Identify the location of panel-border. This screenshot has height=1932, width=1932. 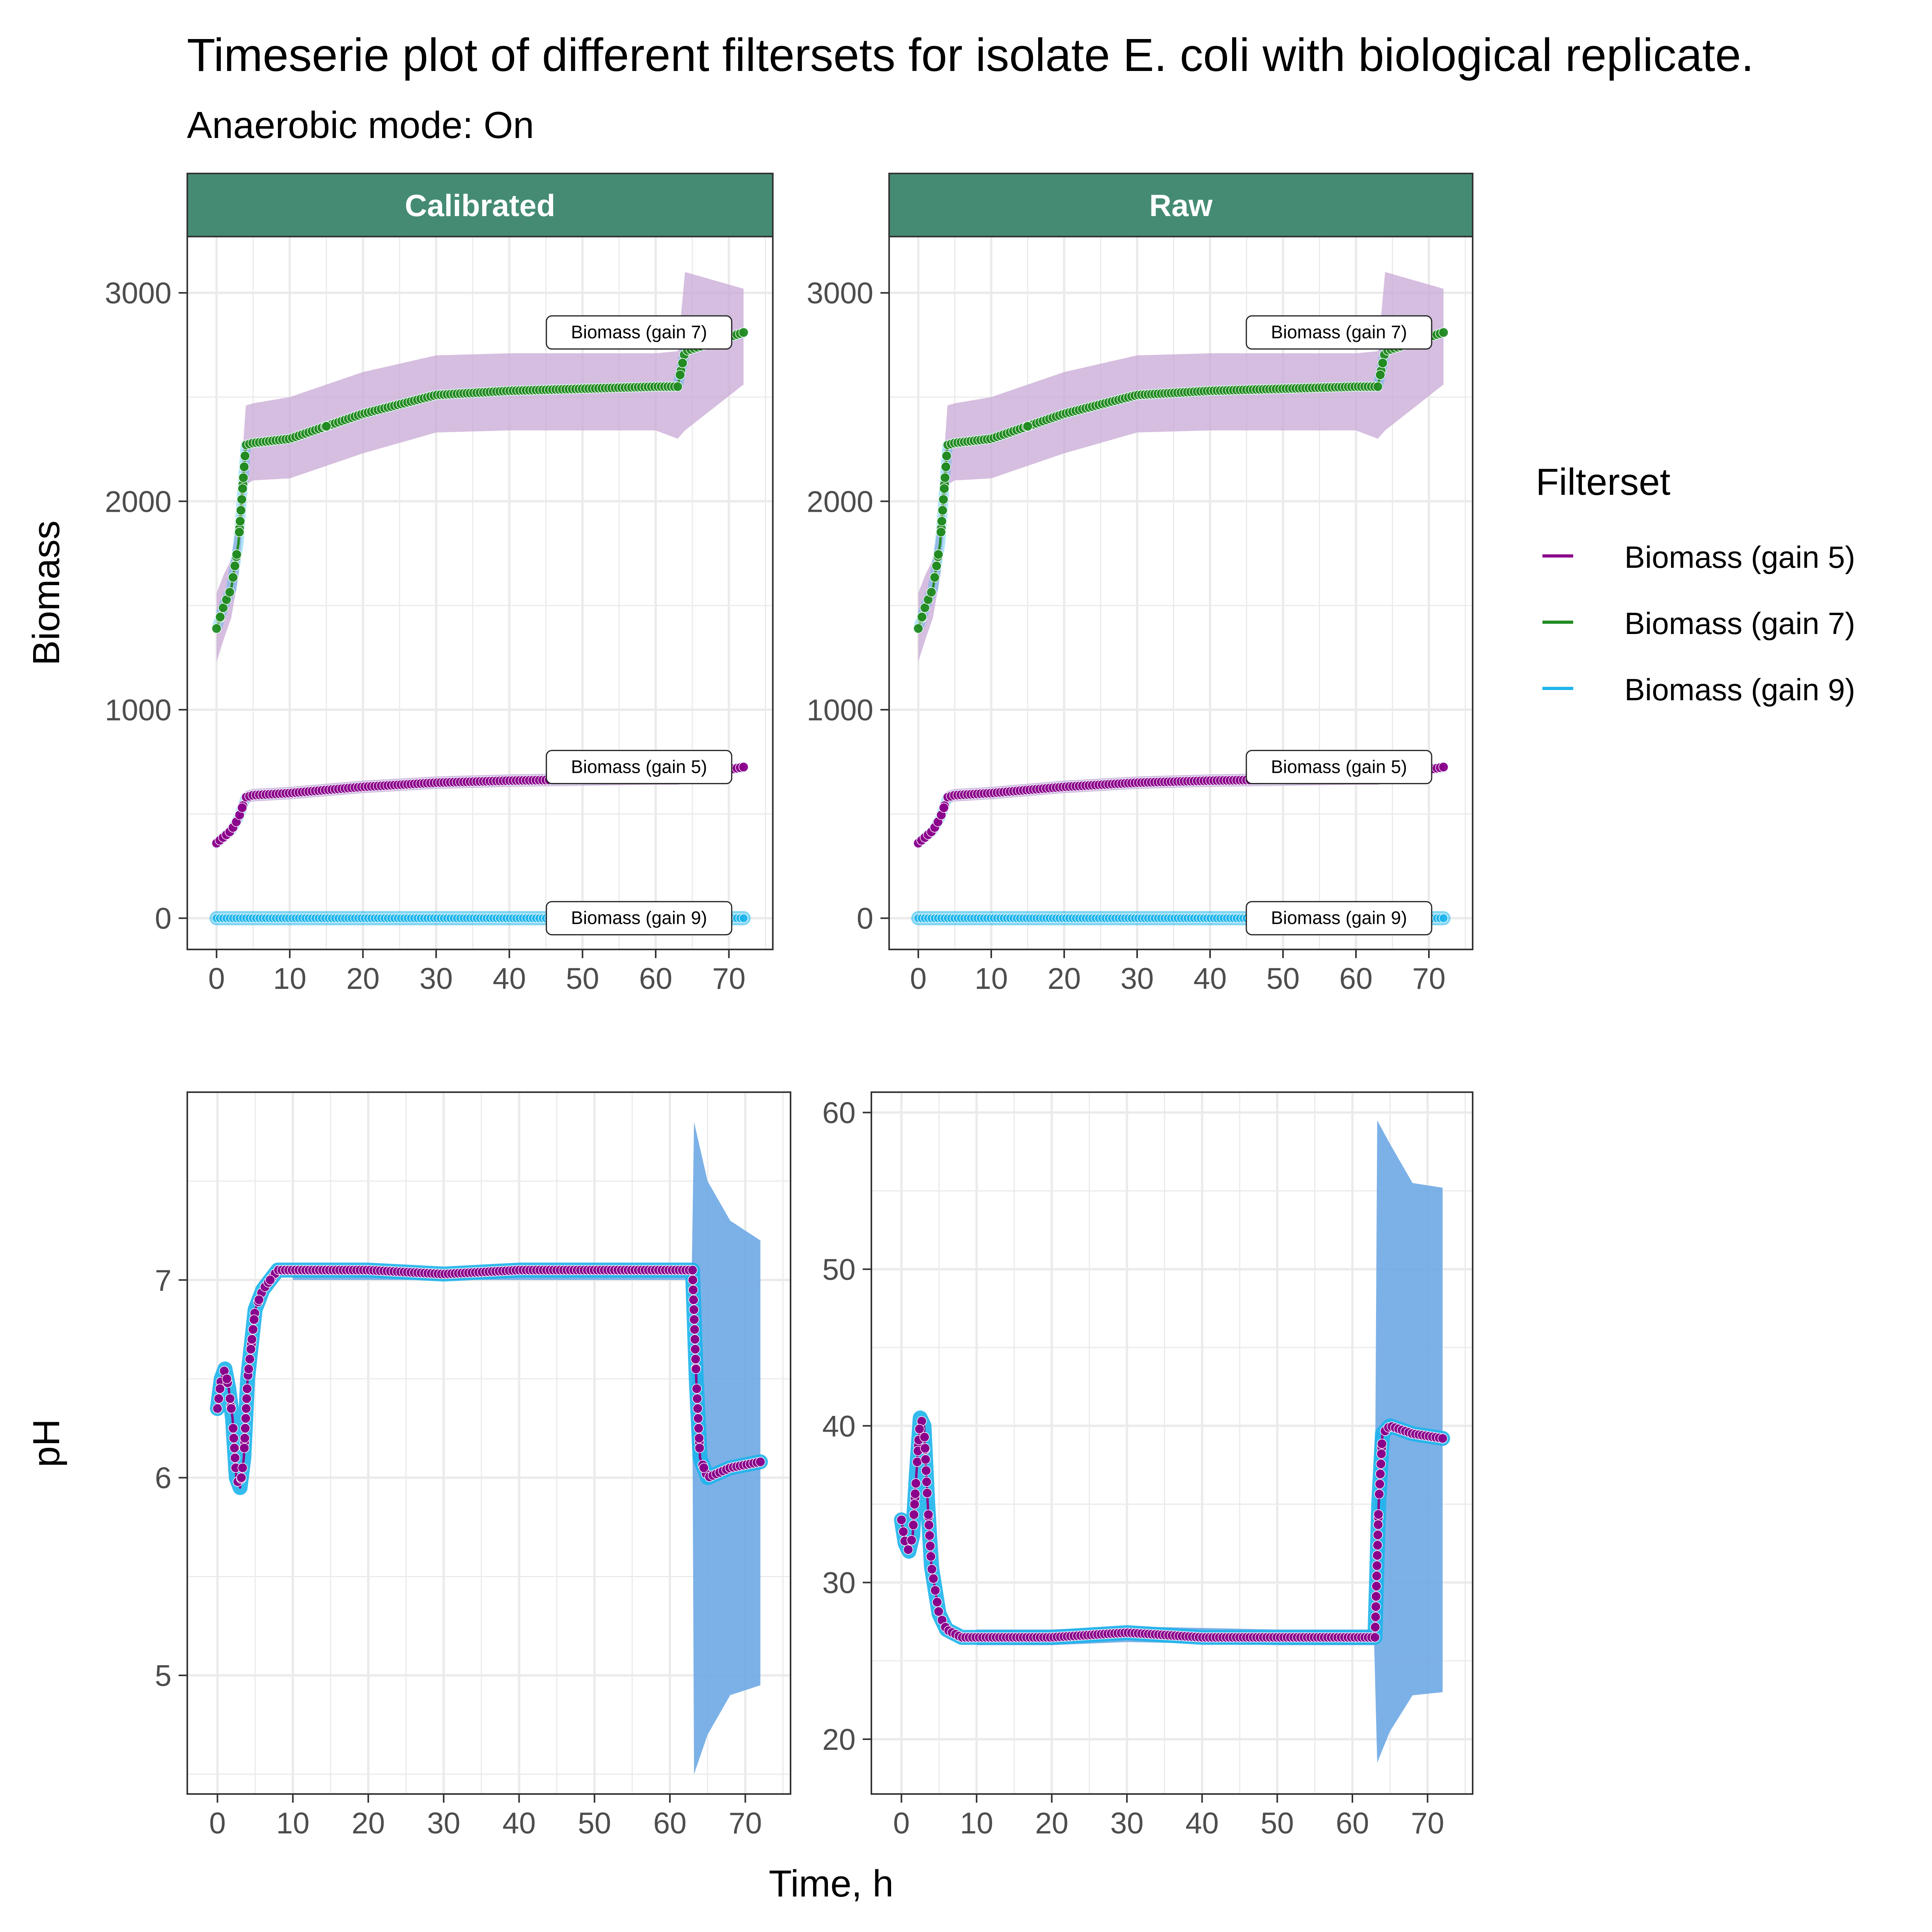
(489, 1443).